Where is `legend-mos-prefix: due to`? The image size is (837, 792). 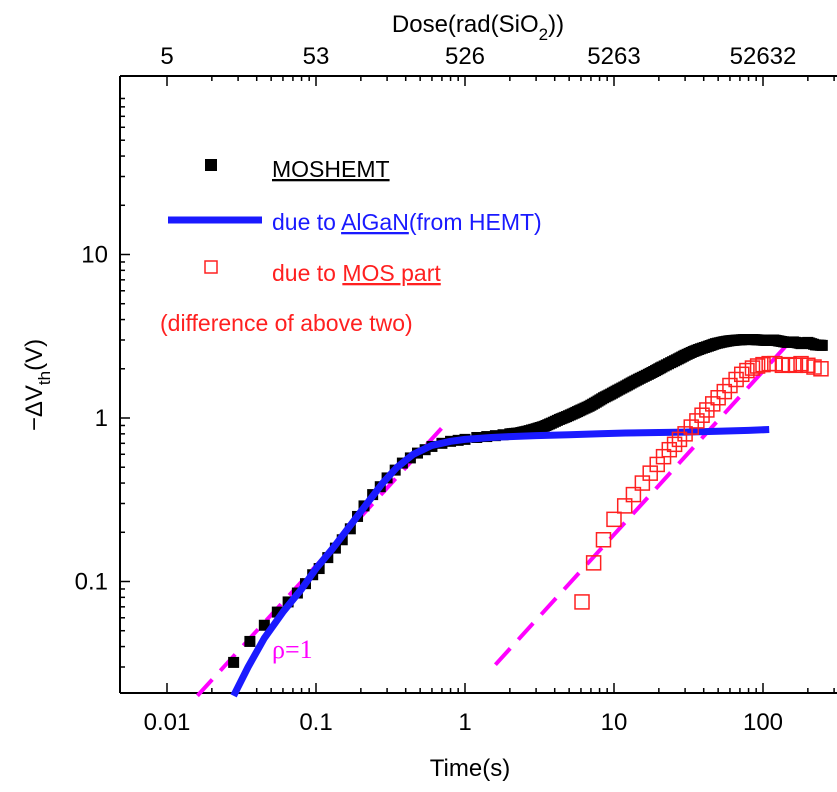 legend-mos-prefix: due to is located at coordinates (307, 273).